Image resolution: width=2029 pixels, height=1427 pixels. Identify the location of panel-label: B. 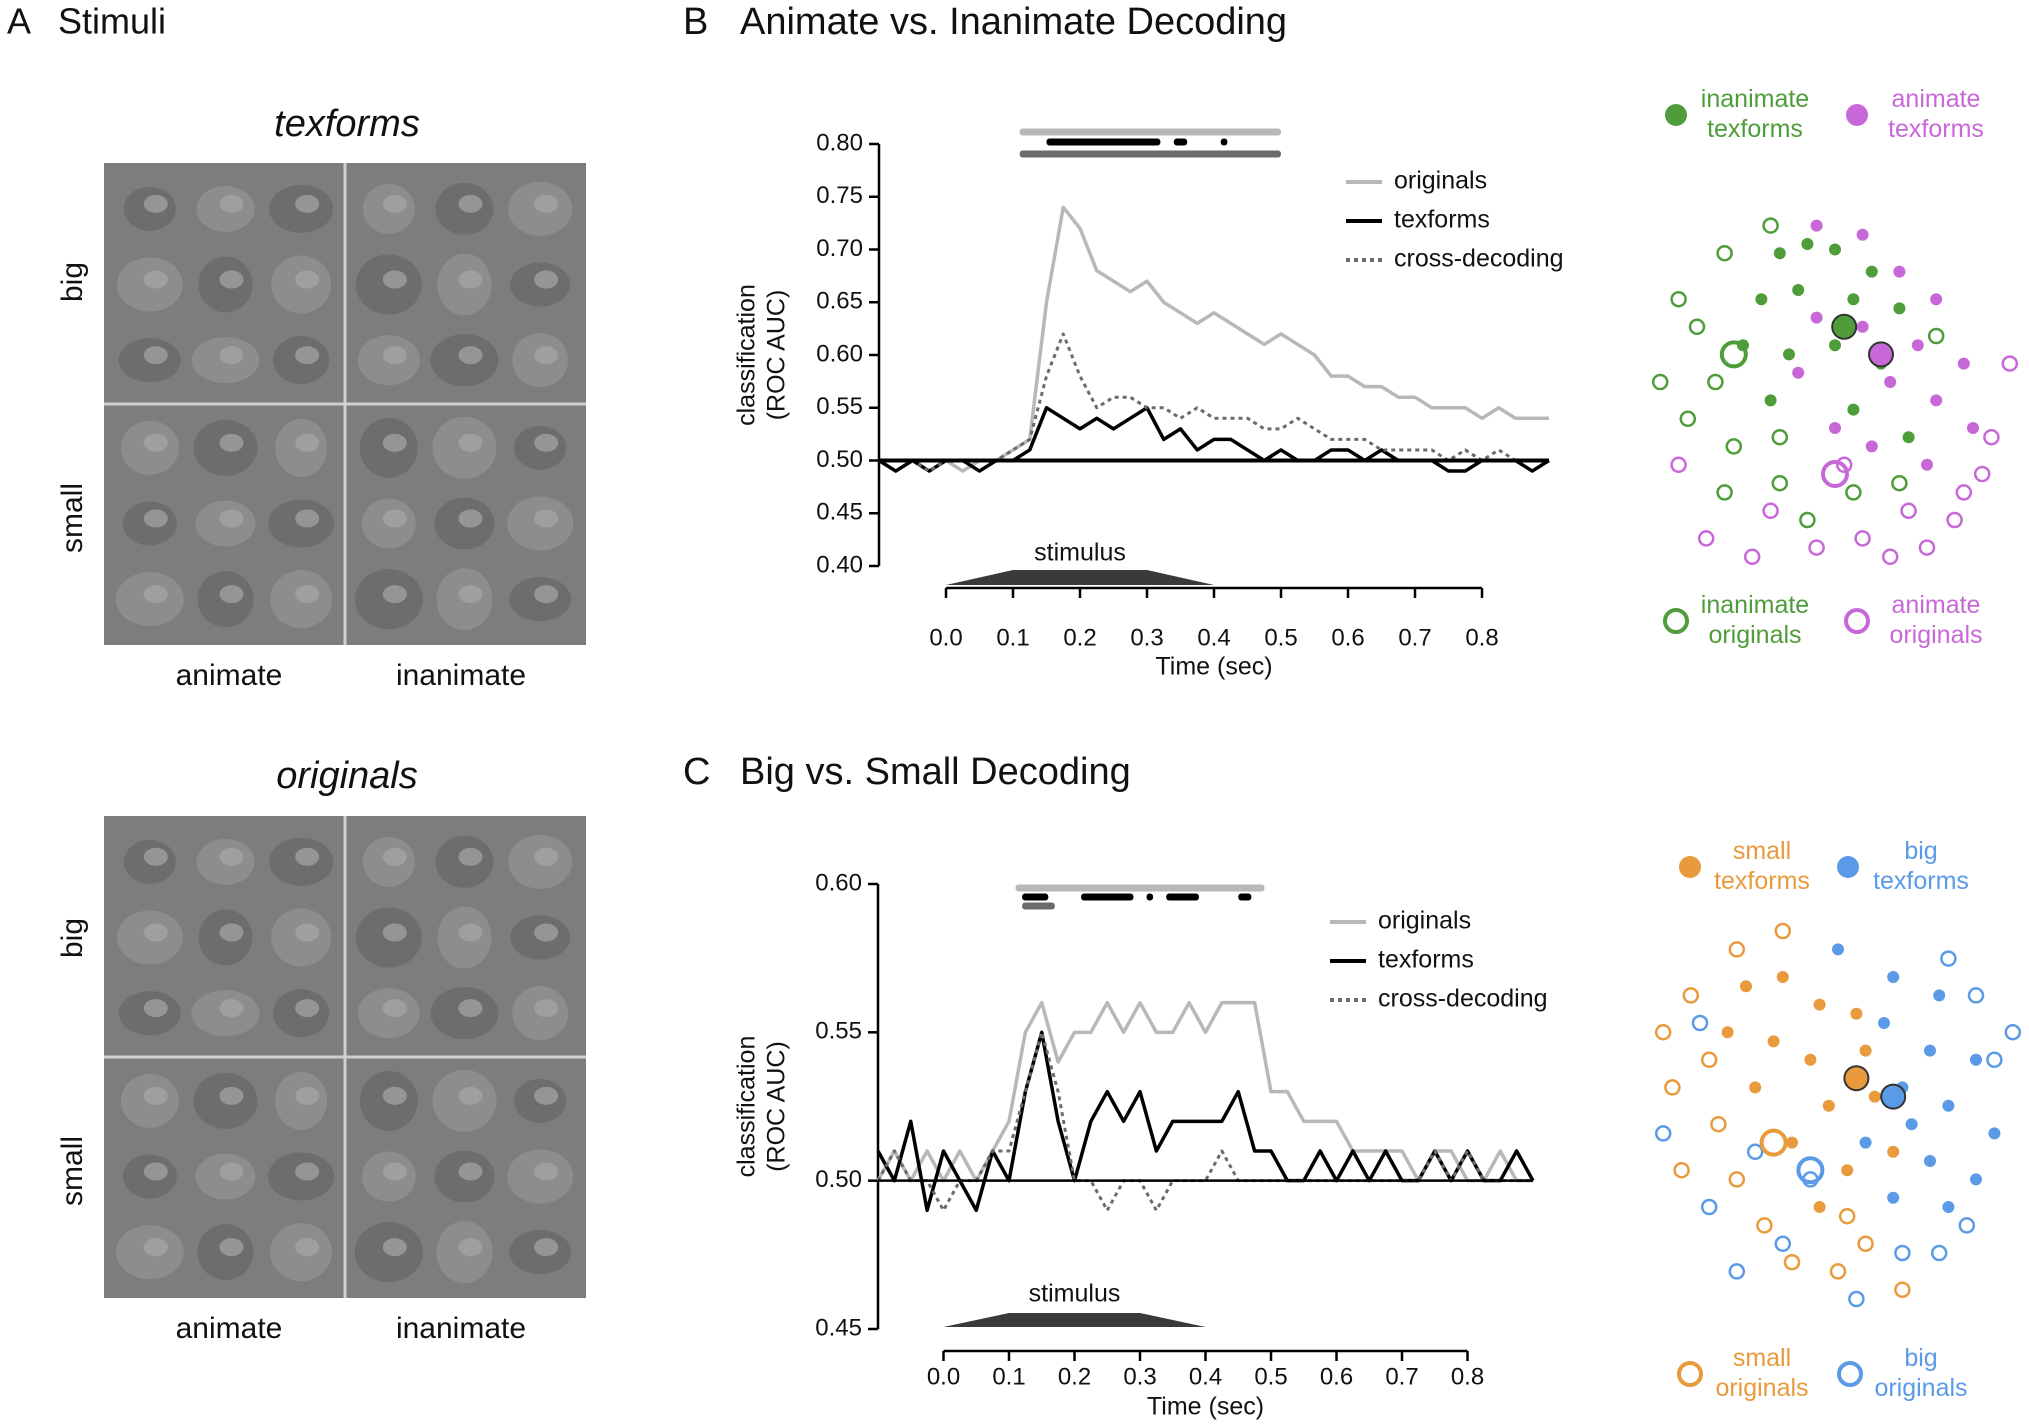
(695, 22).